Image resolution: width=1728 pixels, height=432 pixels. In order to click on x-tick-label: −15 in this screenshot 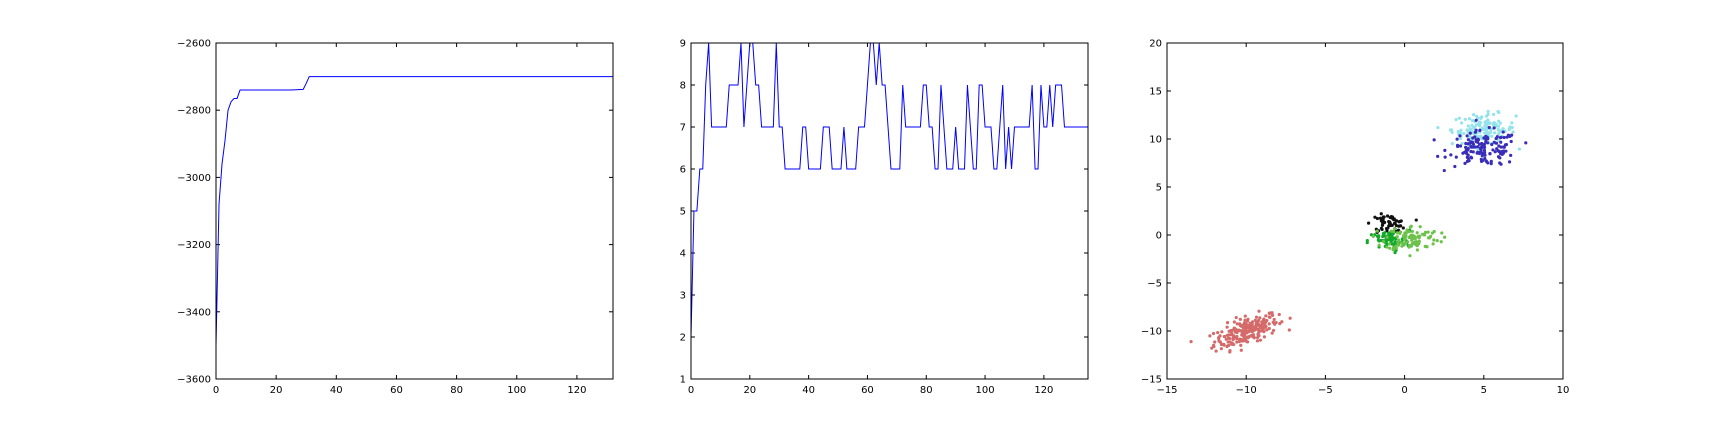, I will do `click(1166, 390)`.